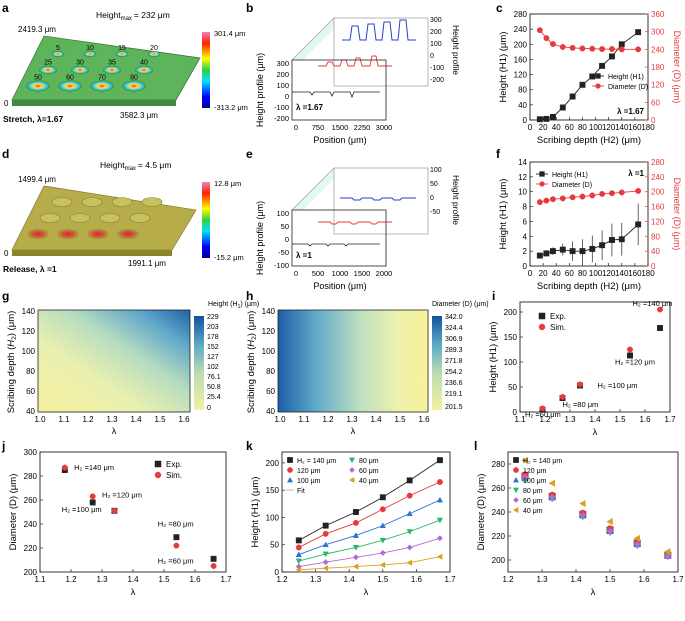  Describe the element at coordinates (64, 419) in the screenshot. I see `xtick-g: 1.1` at that location.